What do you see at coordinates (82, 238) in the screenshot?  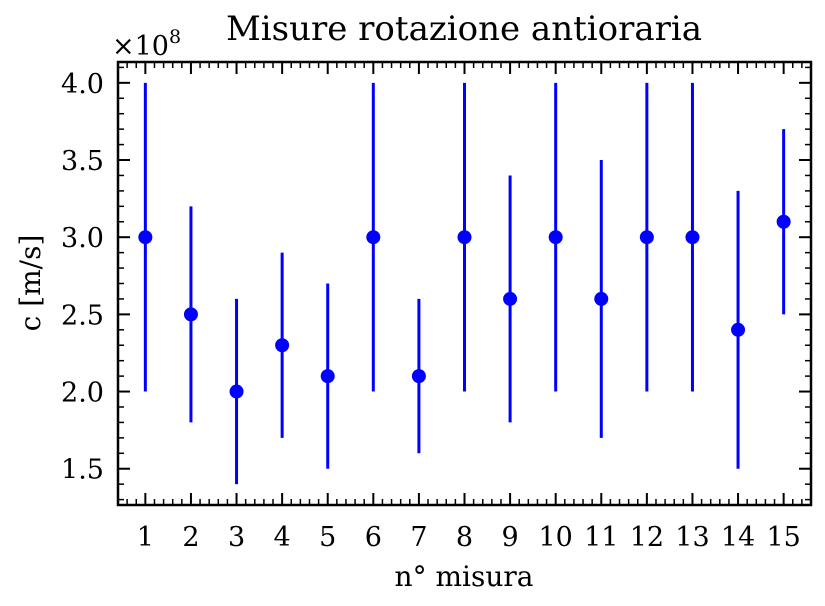 I see `y-tick-label: 3.0` at bounding box center [82, 238].